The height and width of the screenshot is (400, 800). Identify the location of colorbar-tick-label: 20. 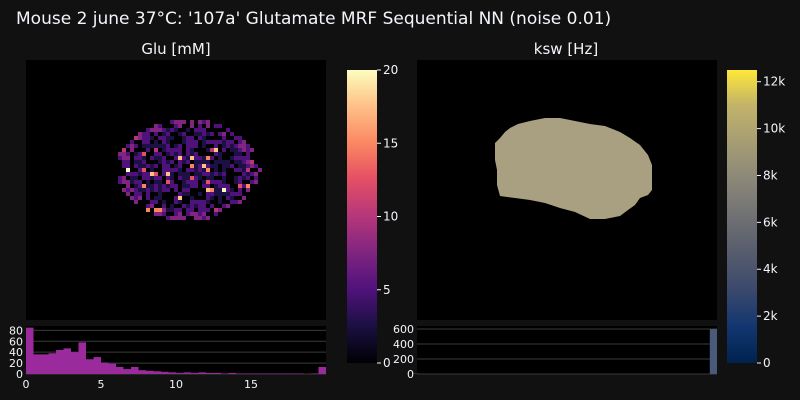
(390, 70).